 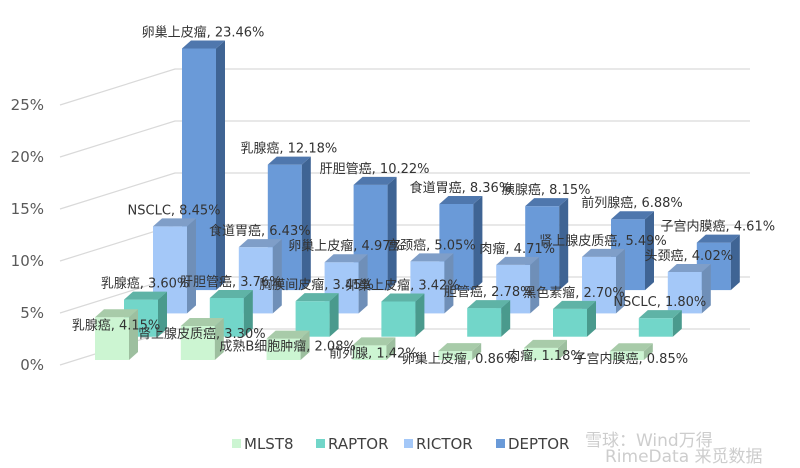 What do you see at coordinates (269, 444) in the screenshot?
I see `legend-label: MLST8` at bounding box center [269, 444].